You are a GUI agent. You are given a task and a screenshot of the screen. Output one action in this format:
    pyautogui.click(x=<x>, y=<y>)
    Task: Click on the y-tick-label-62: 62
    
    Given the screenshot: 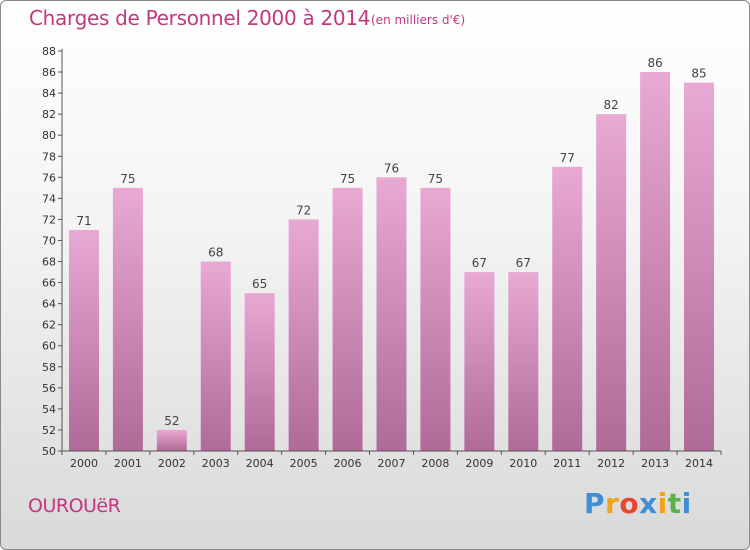 What is the action you would take?
    pyautogui.click(x=49, y=325)
    